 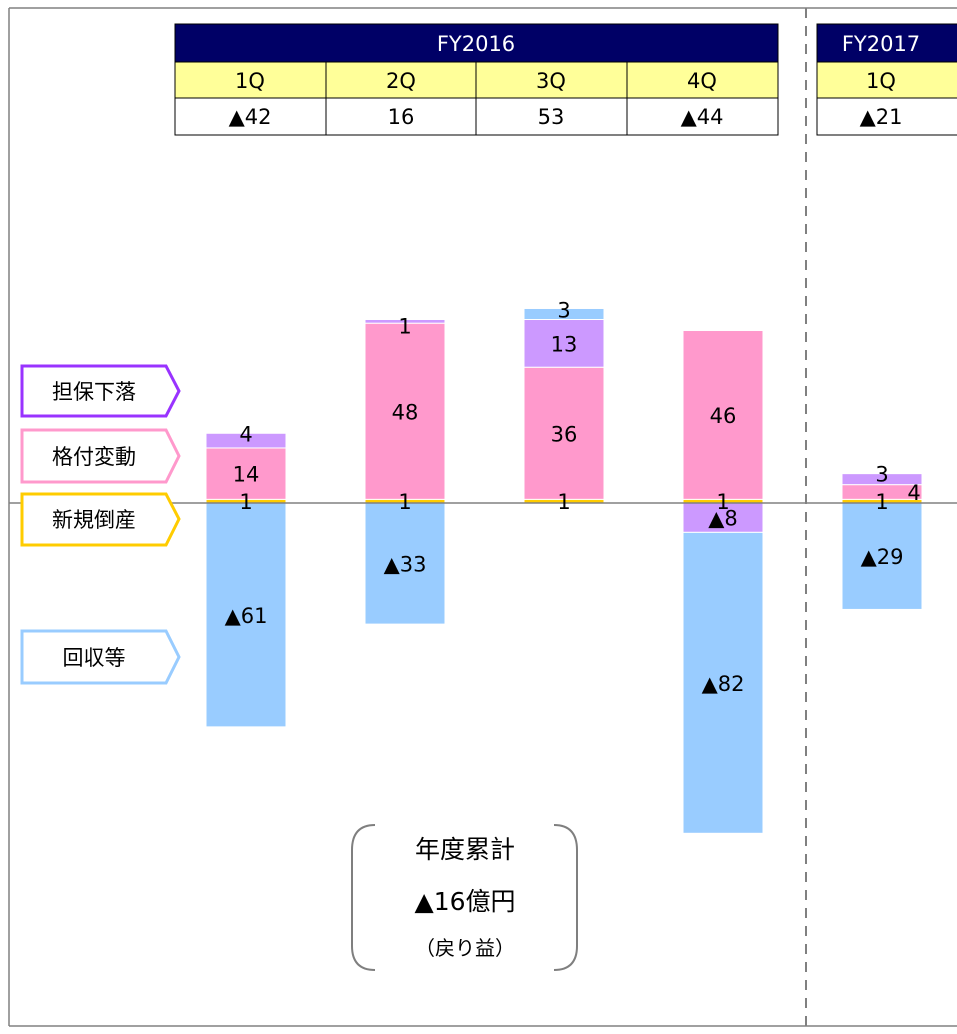 I want to click on legend-arrow-collateral, so click(x=100, y=391).